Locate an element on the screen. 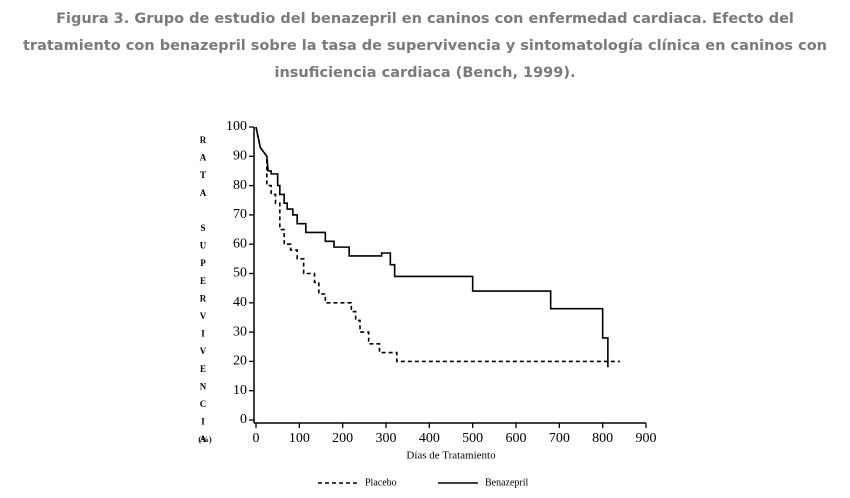  x-tick-label: 700 is located at coordinates (559, 438).